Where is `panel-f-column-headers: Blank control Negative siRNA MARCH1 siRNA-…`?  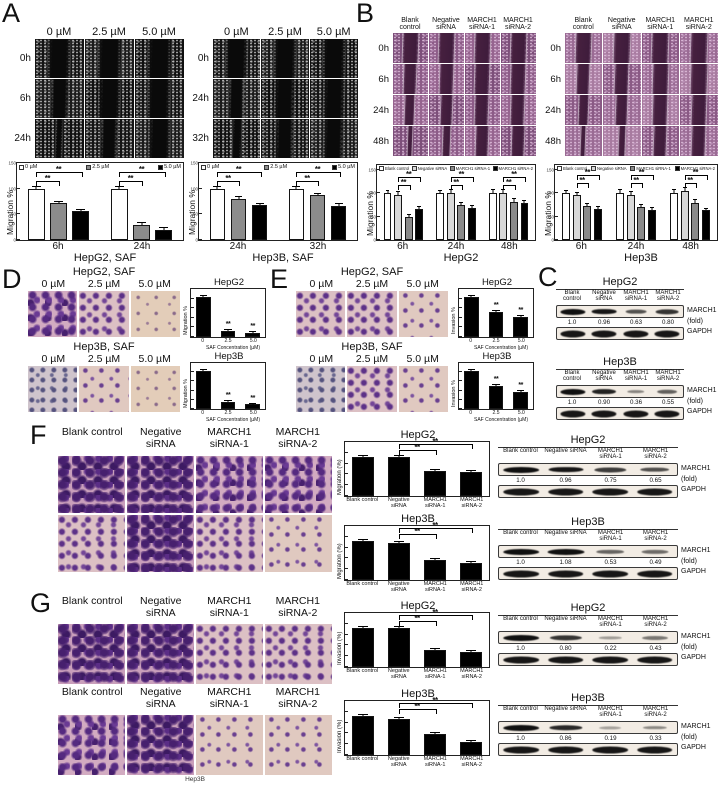
panel-f-column-headers: Blank control Negative siRNA MARCH1 siRNA-… is located at coordinates (195, 440).